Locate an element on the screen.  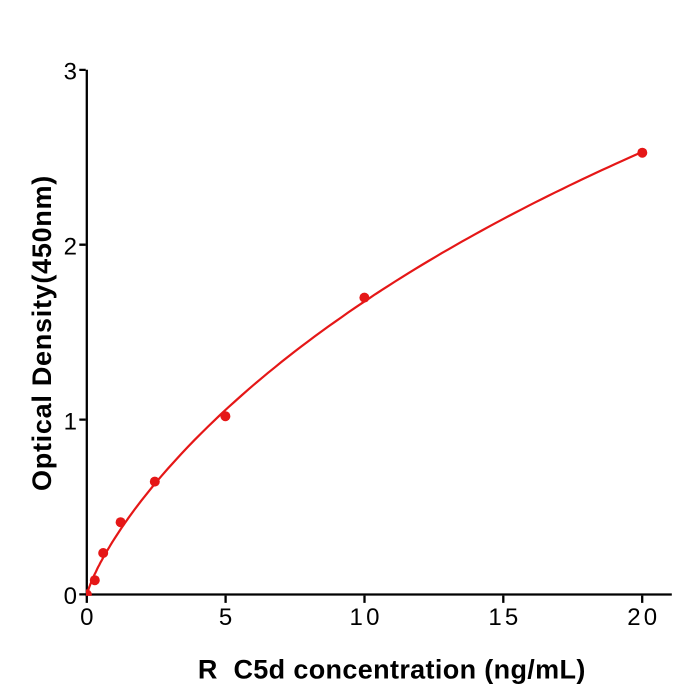
svg-text: 1 is located at coordinates (70, 421).